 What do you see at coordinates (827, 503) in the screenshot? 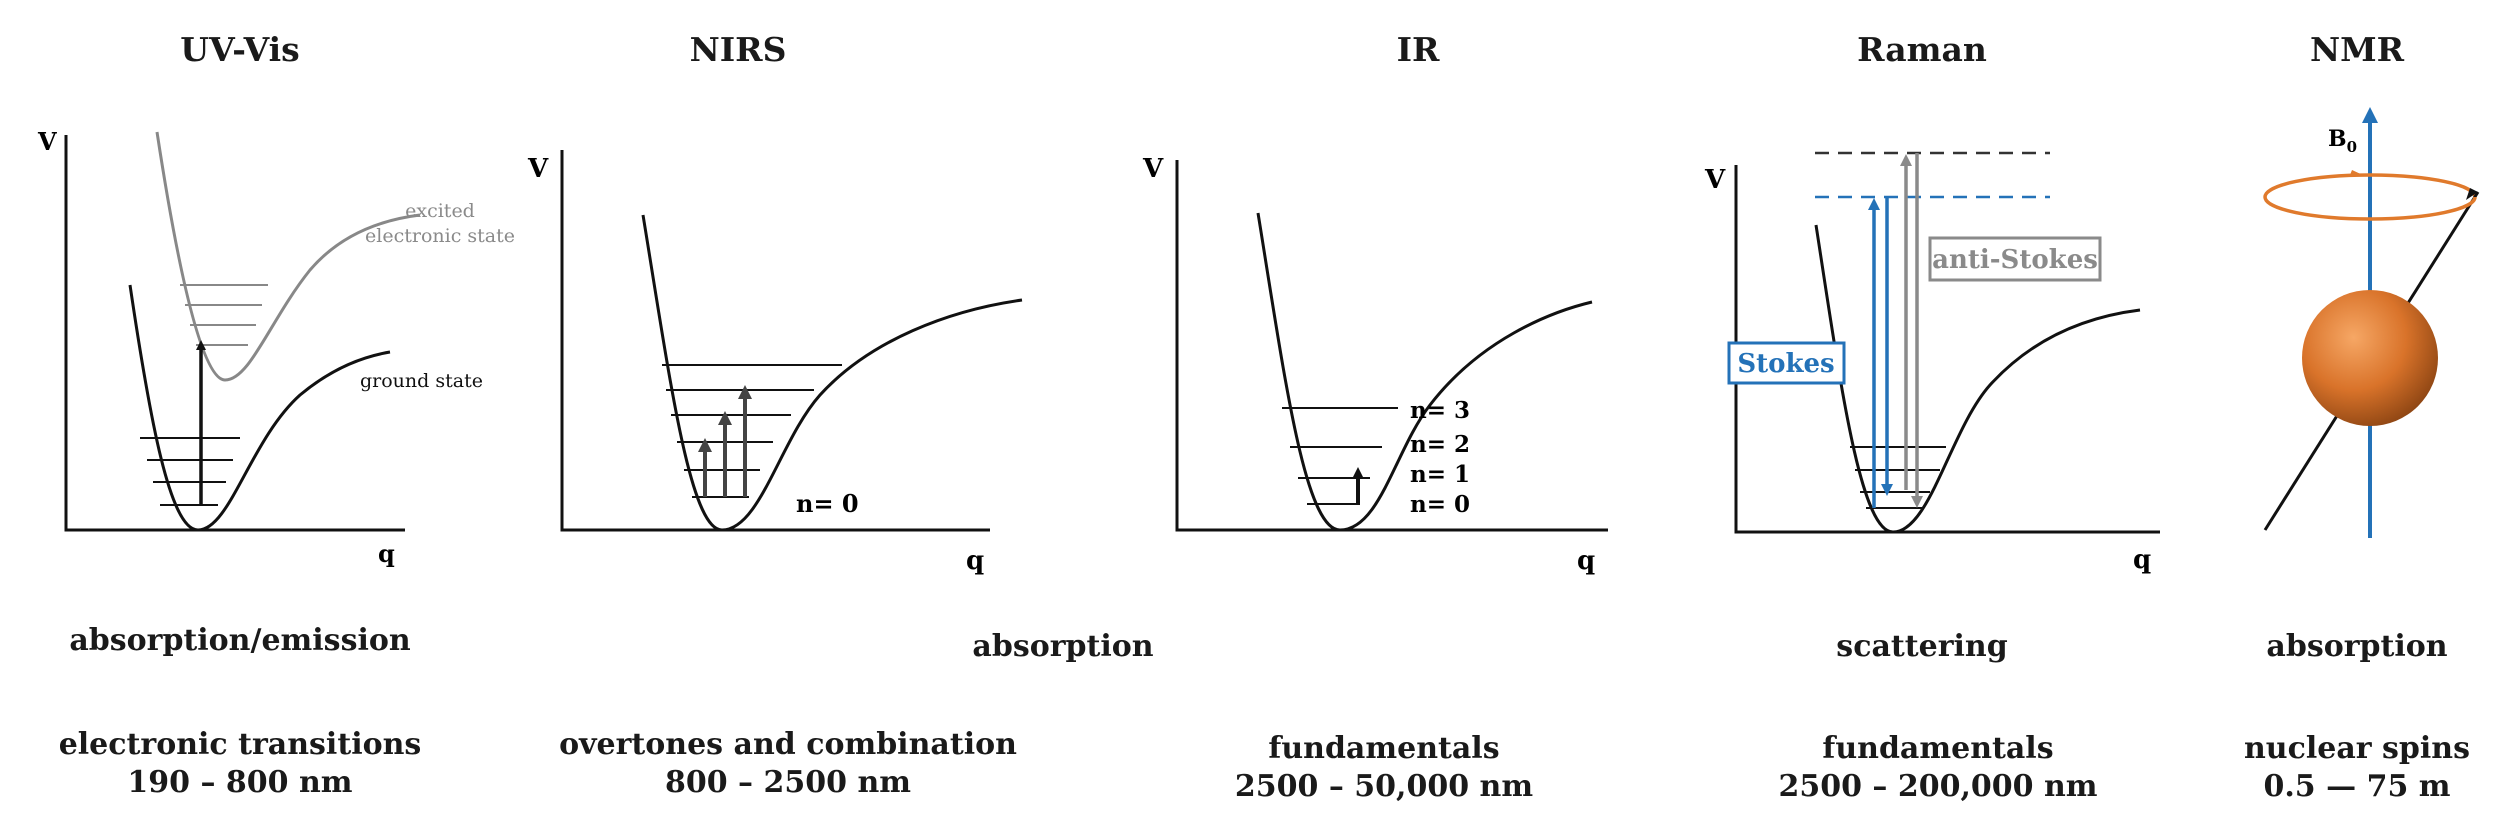
I see `nirs-level-label: n= 0` at bounding box center [827, 503].